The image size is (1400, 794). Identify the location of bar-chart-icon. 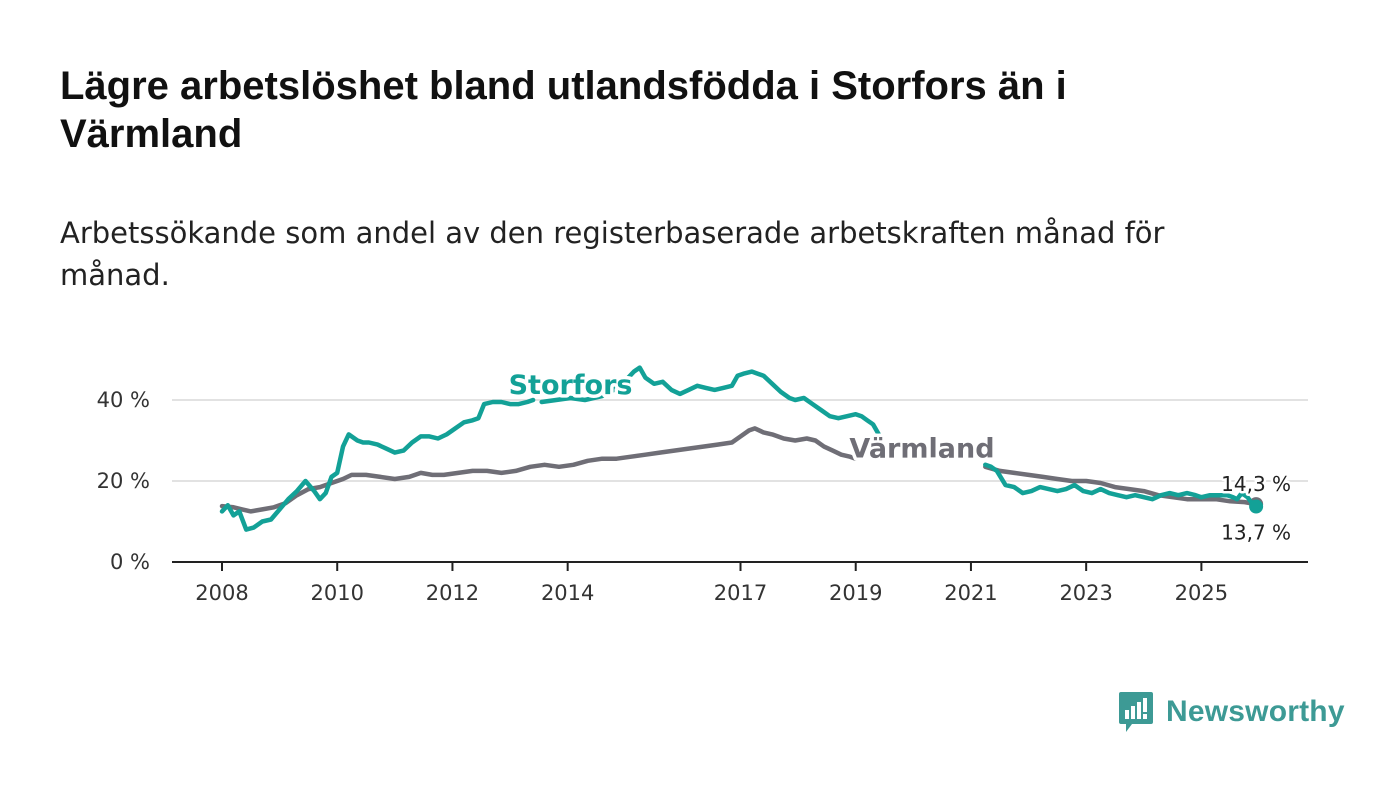
(1136, 712).